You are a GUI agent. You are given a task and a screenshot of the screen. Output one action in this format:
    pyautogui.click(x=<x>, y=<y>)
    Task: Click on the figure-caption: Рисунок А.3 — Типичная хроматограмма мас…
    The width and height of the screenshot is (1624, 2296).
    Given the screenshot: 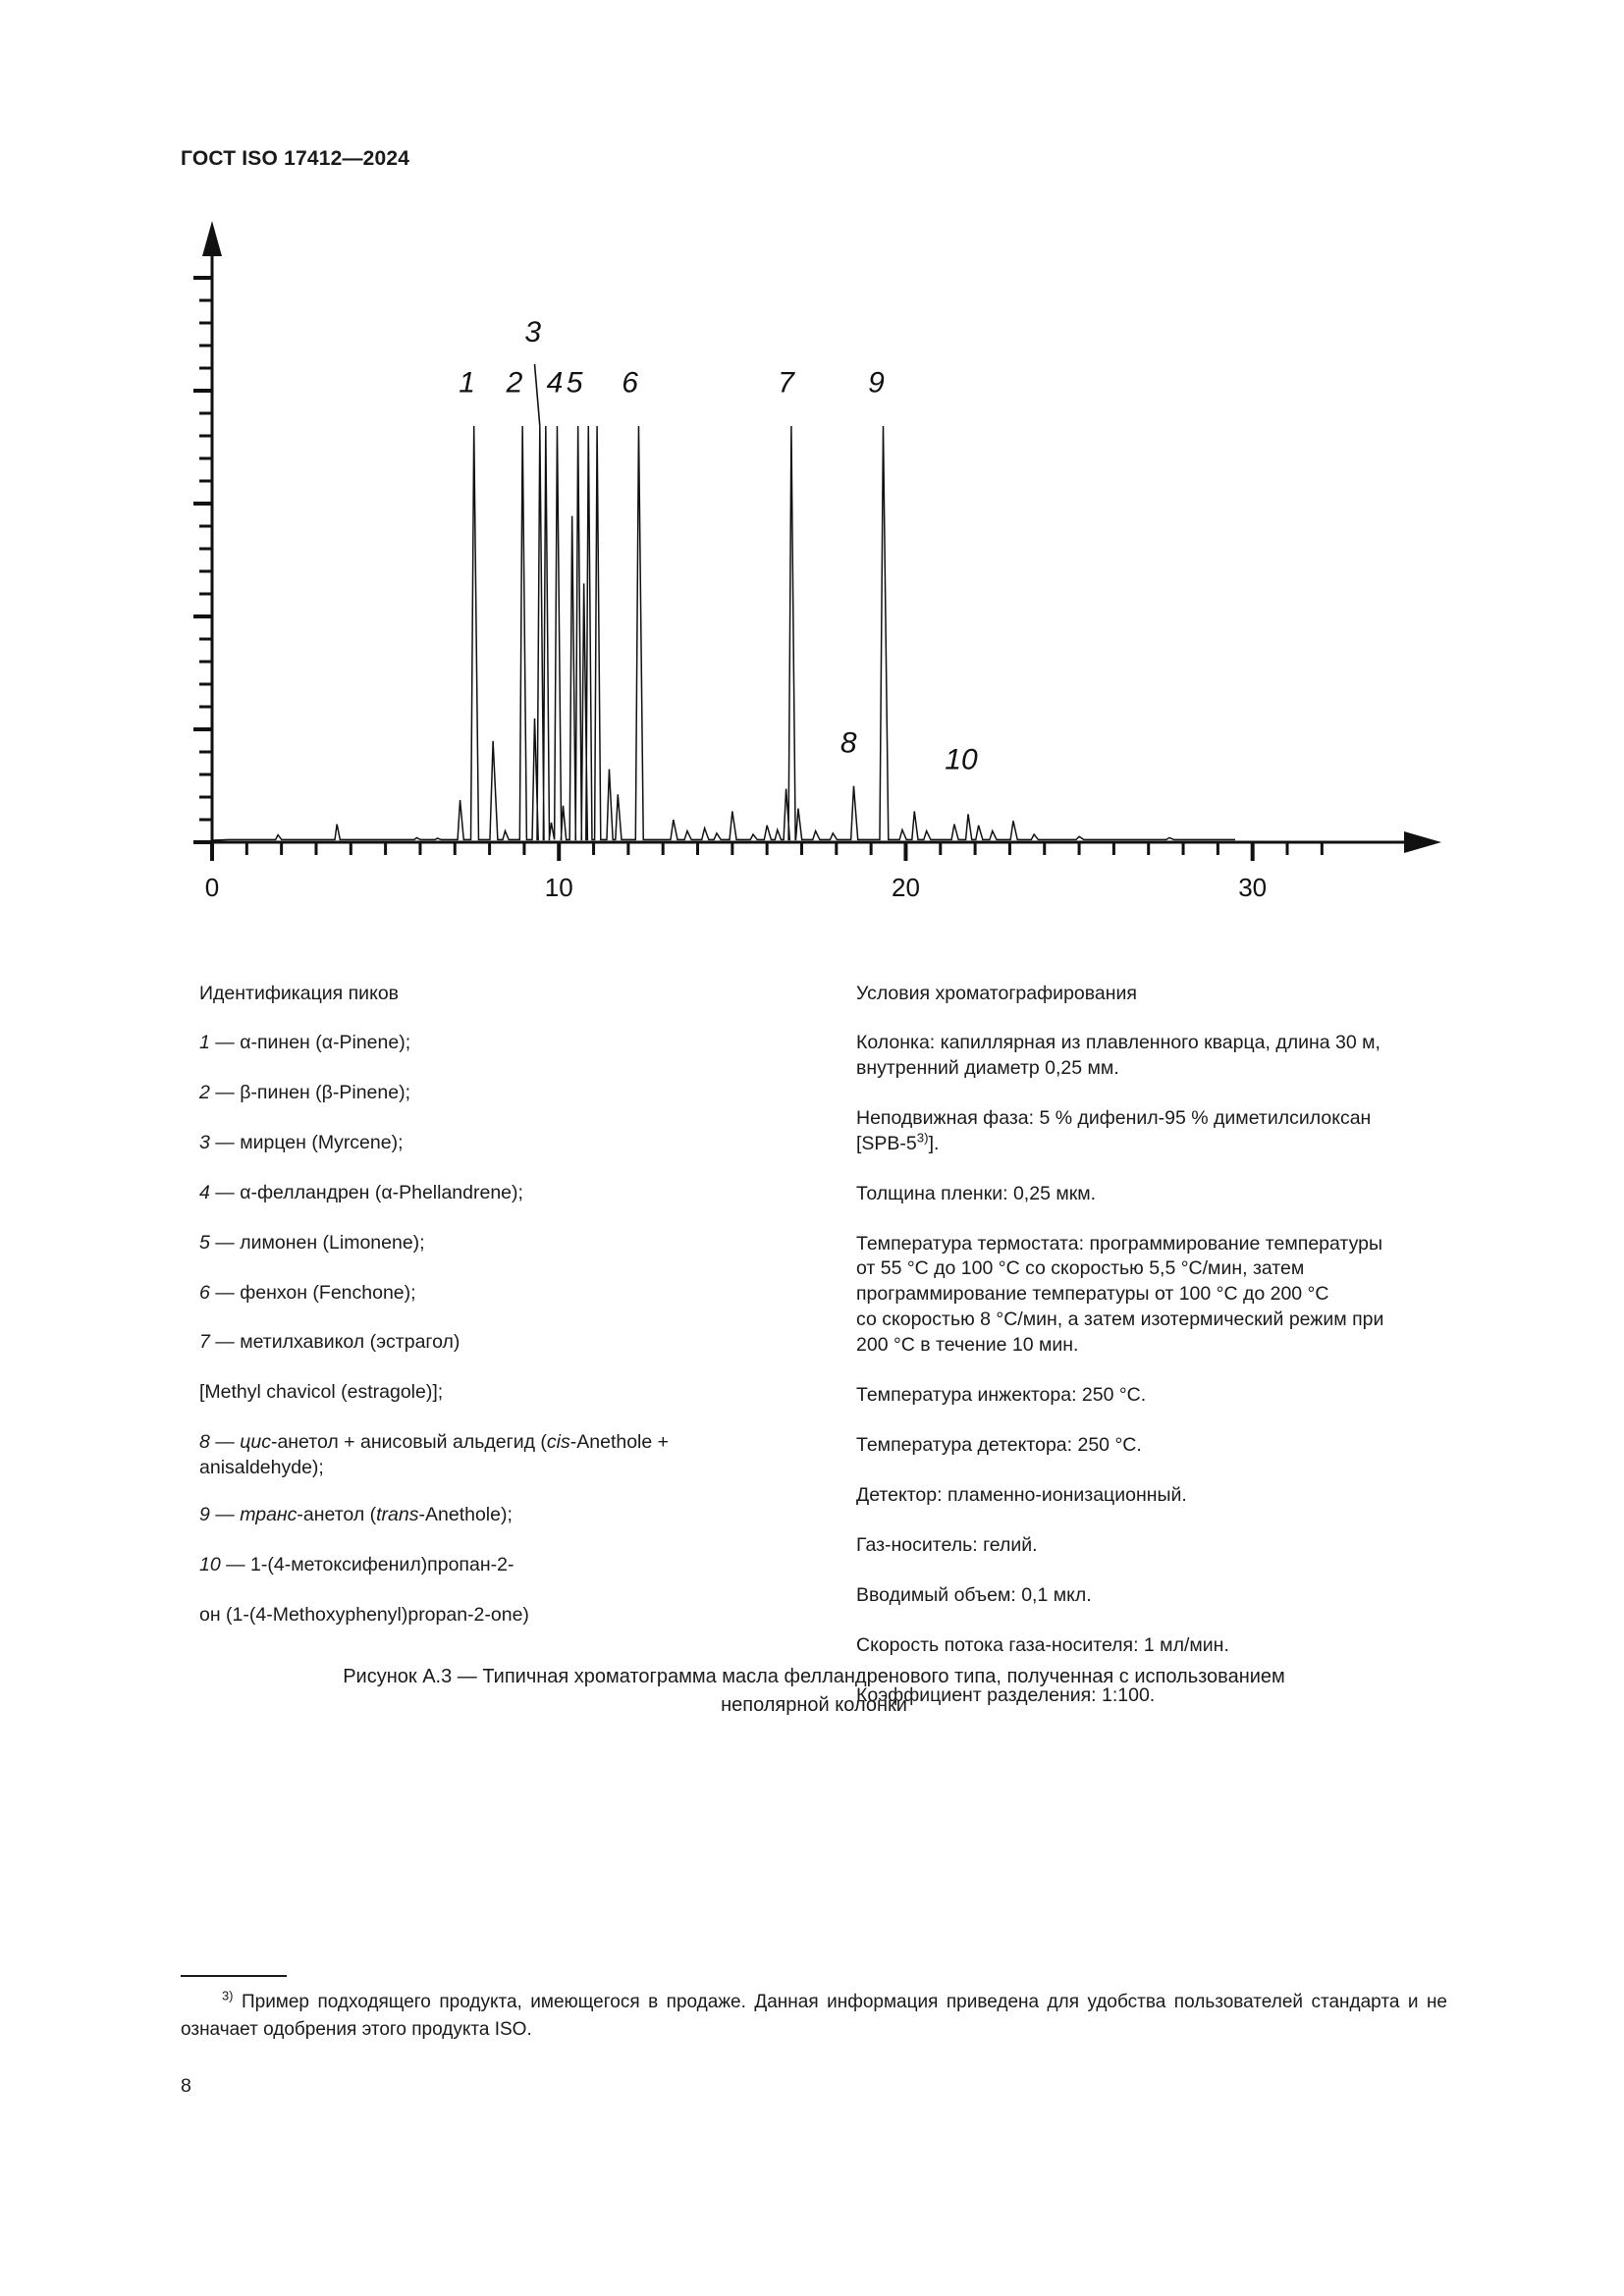 What is the action you would take?
    pyautogui.click(x=814, y=1691)
    